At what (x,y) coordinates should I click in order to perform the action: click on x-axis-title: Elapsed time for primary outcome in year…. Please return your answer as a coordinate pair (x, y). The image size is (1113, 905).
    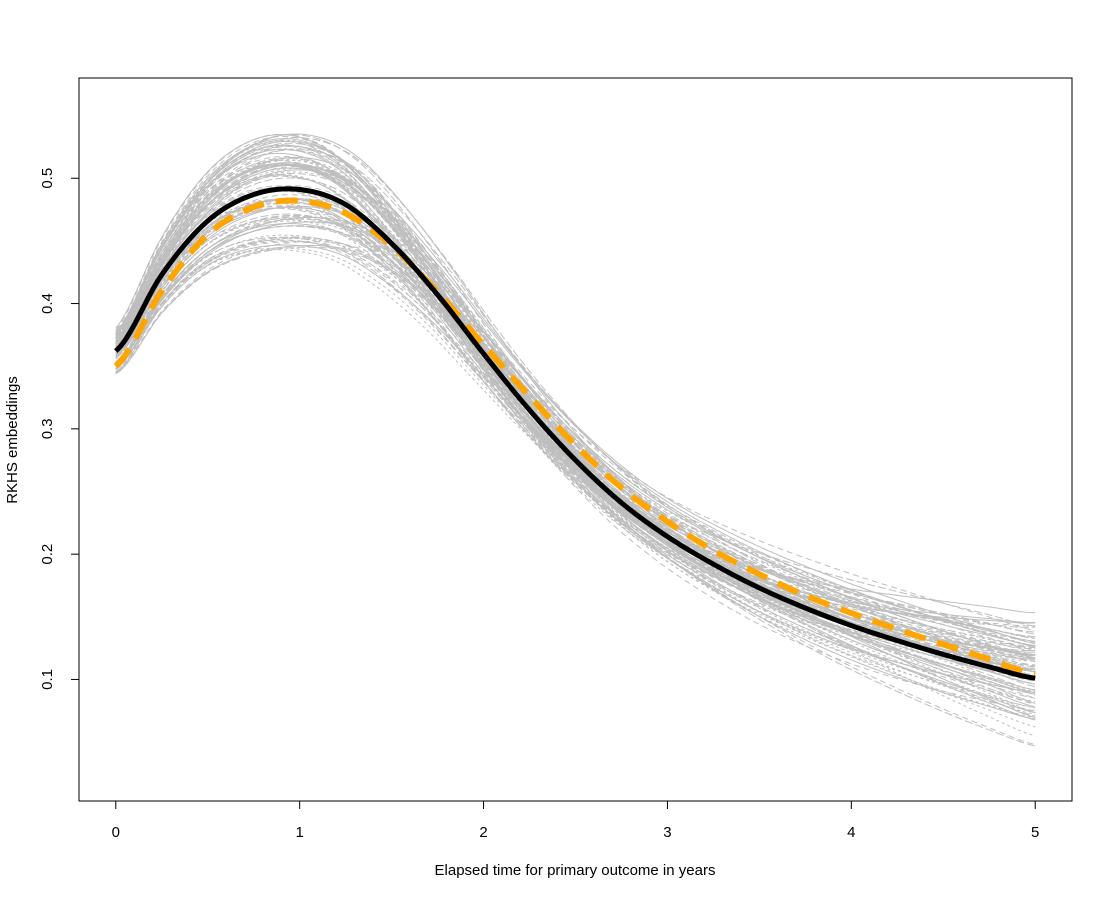
    Looking at the image, I should click on (575, 870).